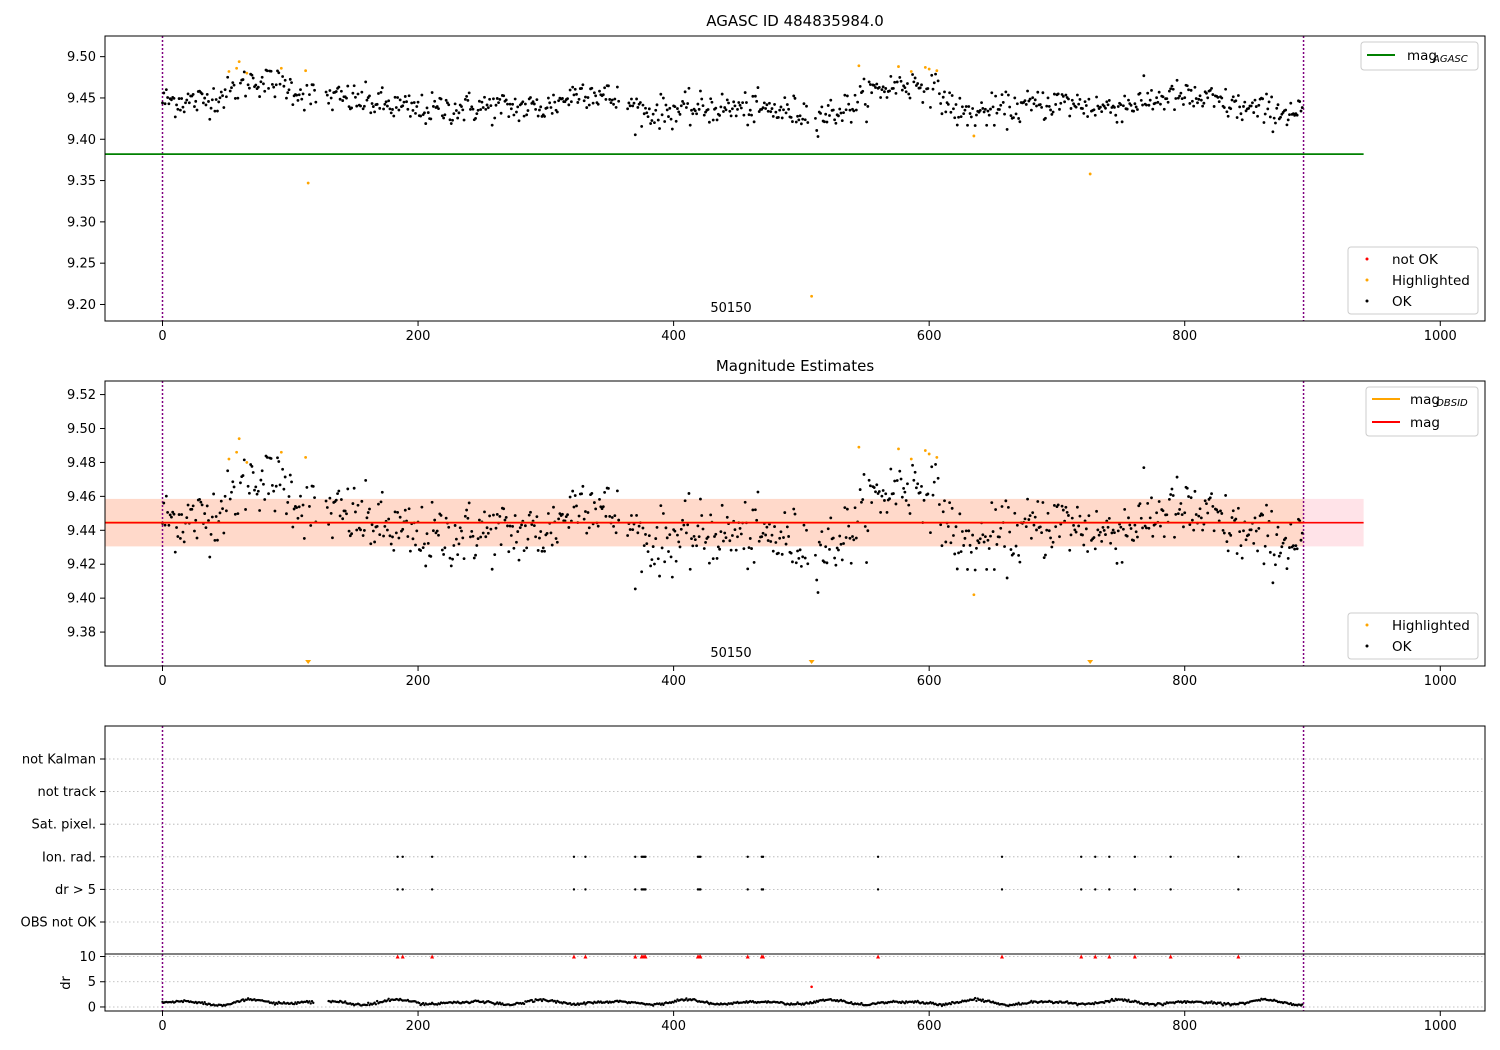 The width and height of the screenshot is (1500, 1050). I want to click on dr-clipped-marker, so click(585, 956).